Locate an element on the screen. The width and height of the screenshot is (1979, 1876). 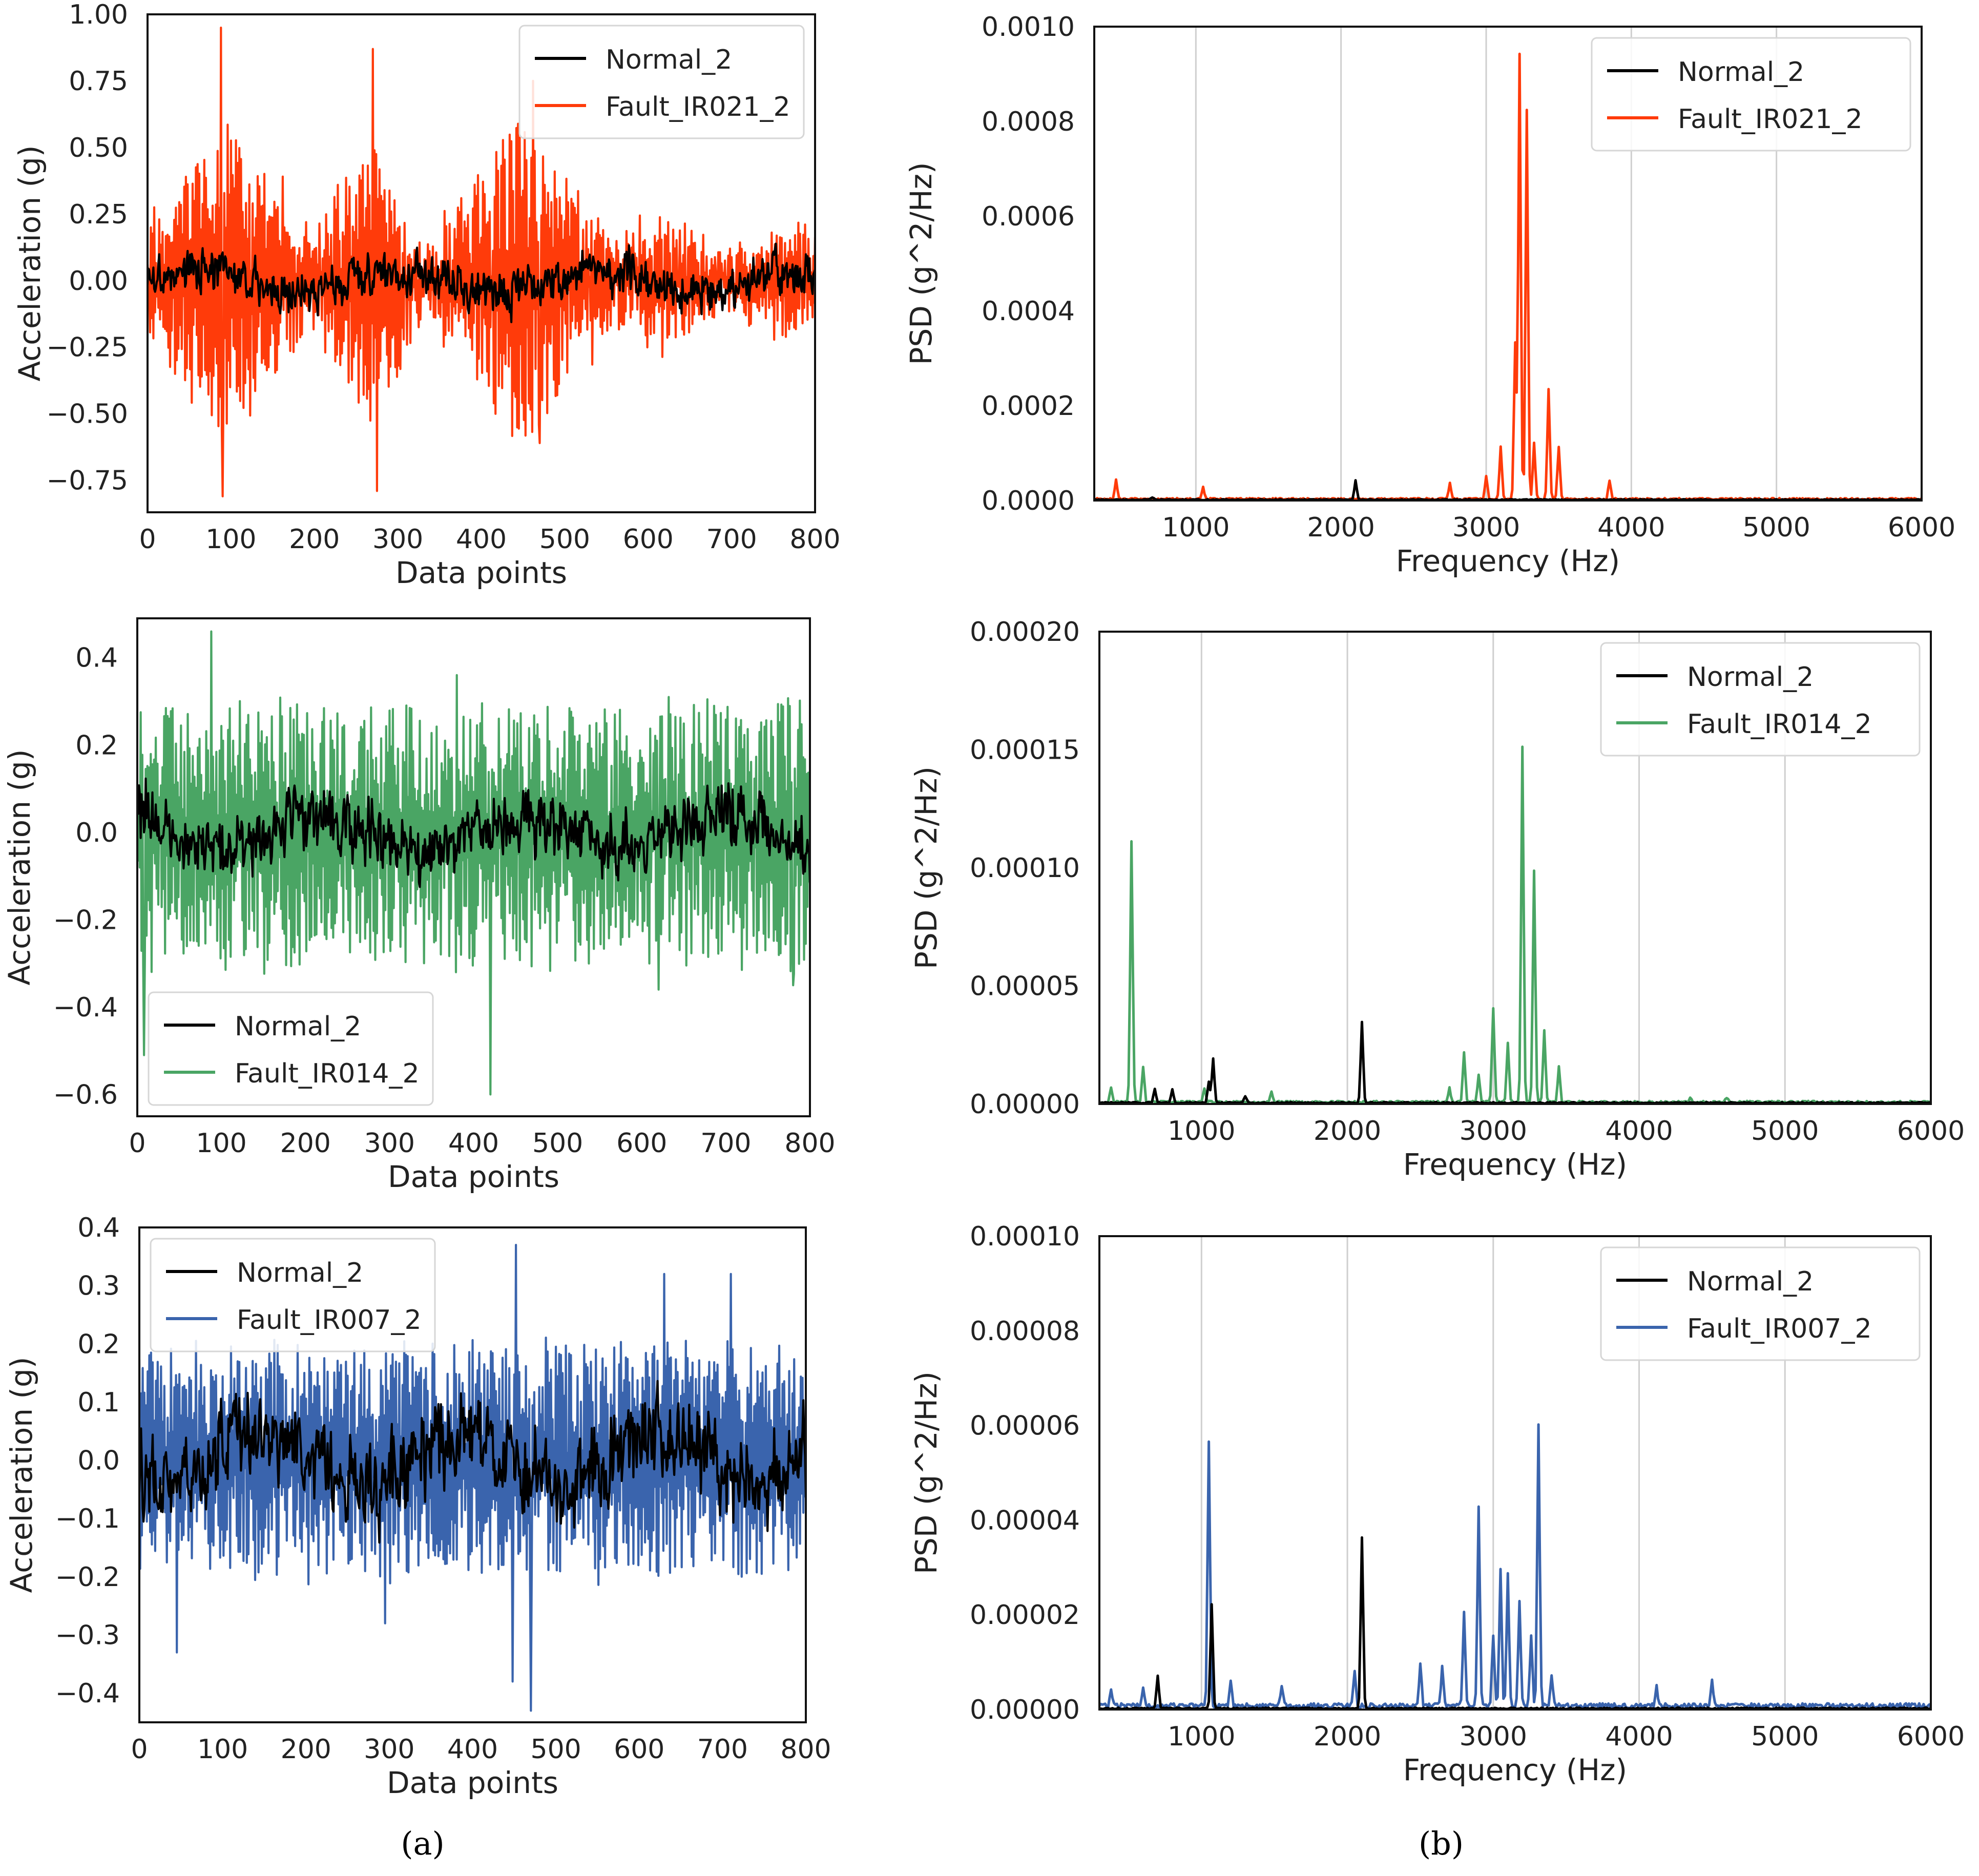
y-tick-label: −0.2 is located at coordinates (87, 1577).